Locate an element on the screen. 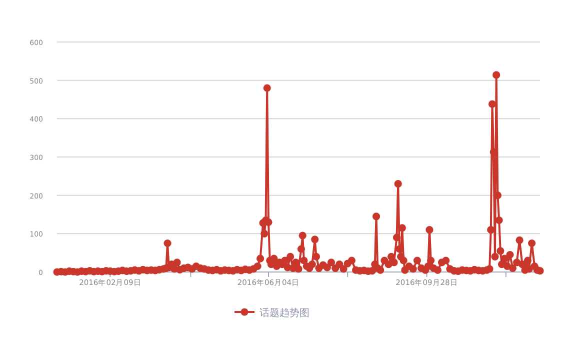  legend-label: 话题趋势图 is located at coordinates (285, 313).